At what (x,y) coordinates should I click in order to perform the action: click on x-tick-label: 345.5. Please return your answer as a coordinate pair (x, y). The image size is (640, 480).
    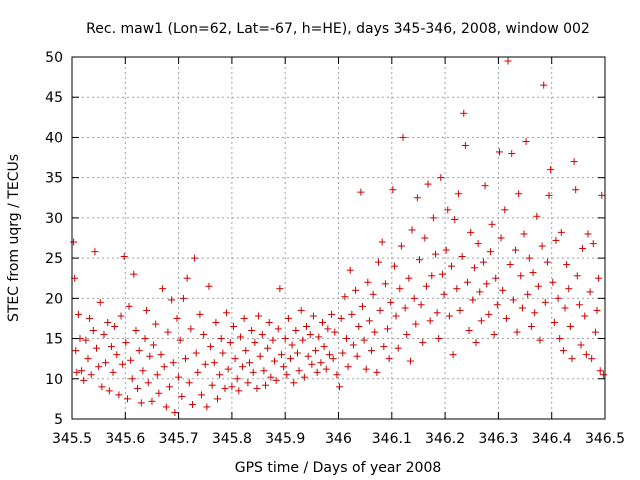
    Looking at the image, I should click on (72, 439).